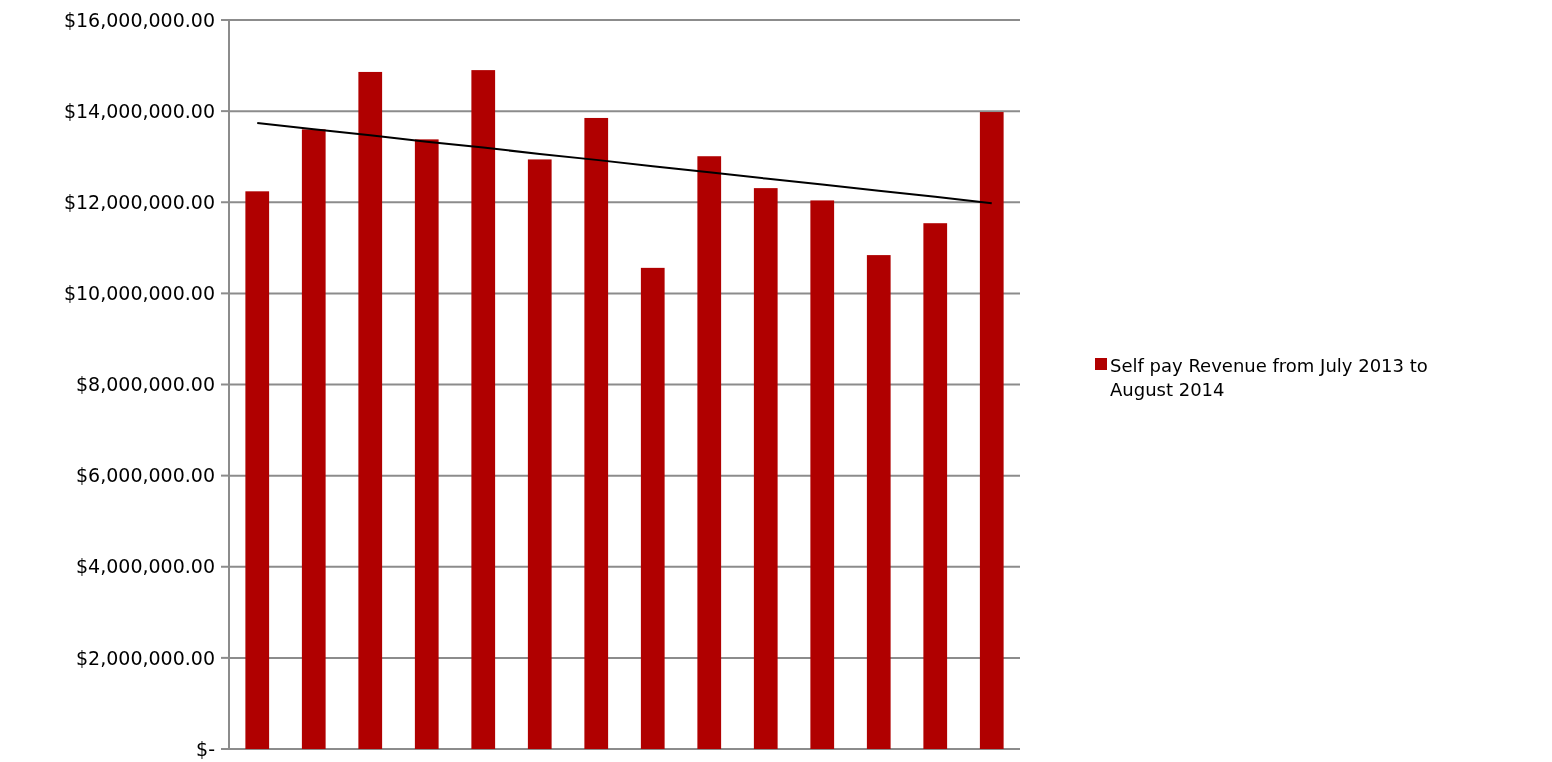 This screenshot has width=1552, height=762. What do you see at coordinates (139, 293) in the screenshot?
I see `y-tick-label: $10,000,000.00` at bounding box center [139, 293].